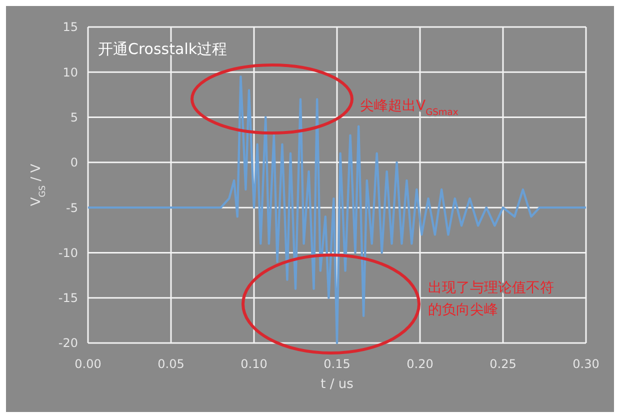 Image resolution: width=620 pixels, height=415 pixels. What do you see at coordinates (68, 343) in the screenshot?
I see `y-tick-label: -20` at bounding box center [68, 343].